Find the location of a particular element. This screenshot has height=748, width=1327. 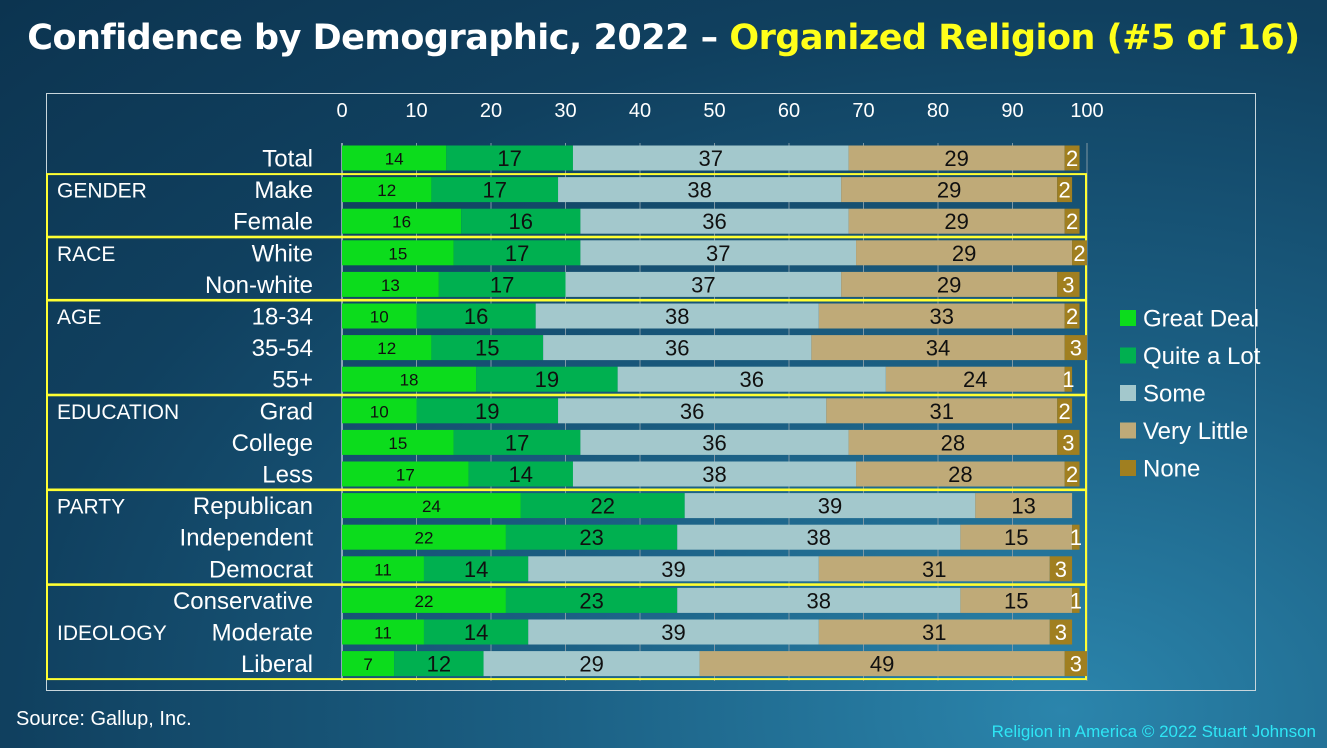

legend-label: Very Little is located at coordinates (1195, 431).